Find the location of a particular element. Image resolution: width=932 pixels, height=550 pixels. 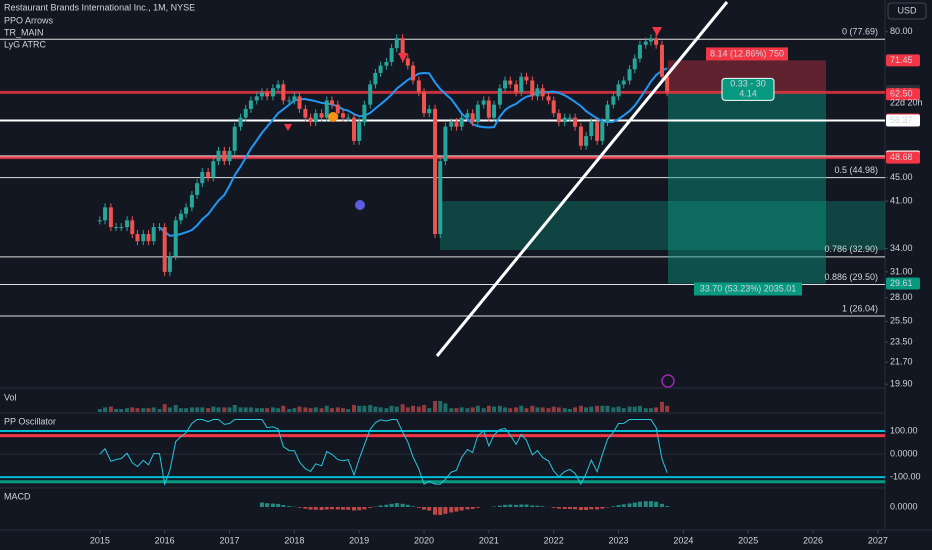

y-tick-label: 25.50 is located at coordinates (901, 321).